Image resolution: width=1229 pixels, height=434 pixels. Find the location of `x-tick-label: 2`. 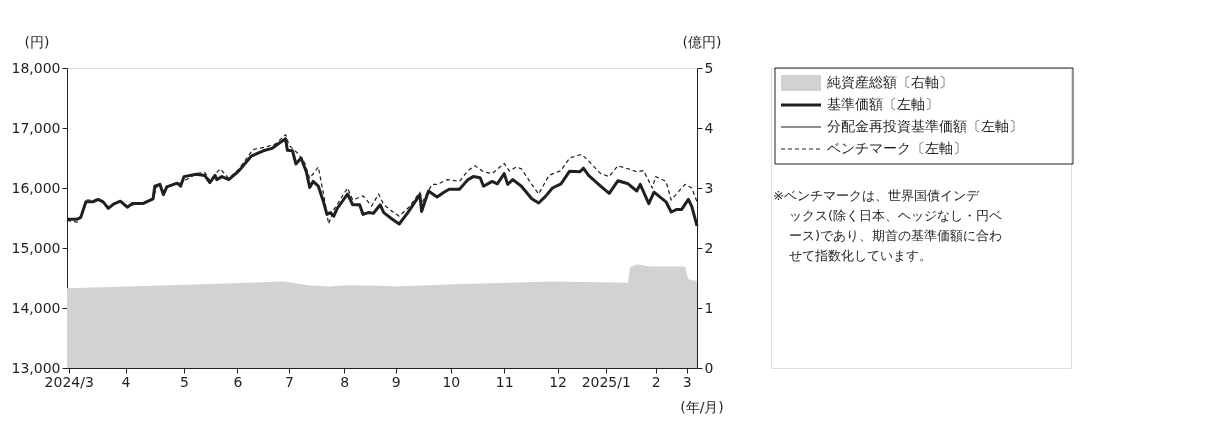

x-tick-label: 2 is located at coordinates (656, 381).